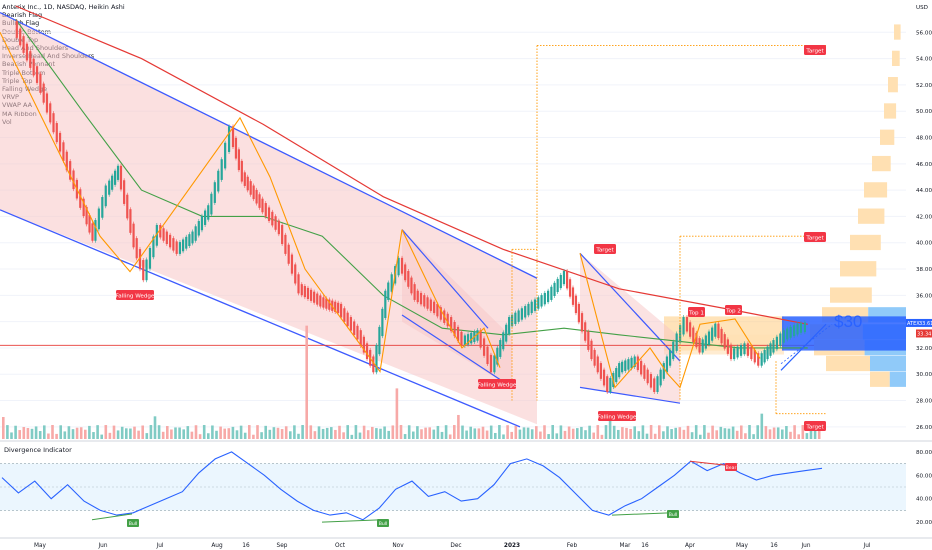 Image resolution: width=932 pixels, height=550 pixels. Describe the element at coordinates (924, 334) in the screenshot. I see `ma-price: 33.34` at that location.